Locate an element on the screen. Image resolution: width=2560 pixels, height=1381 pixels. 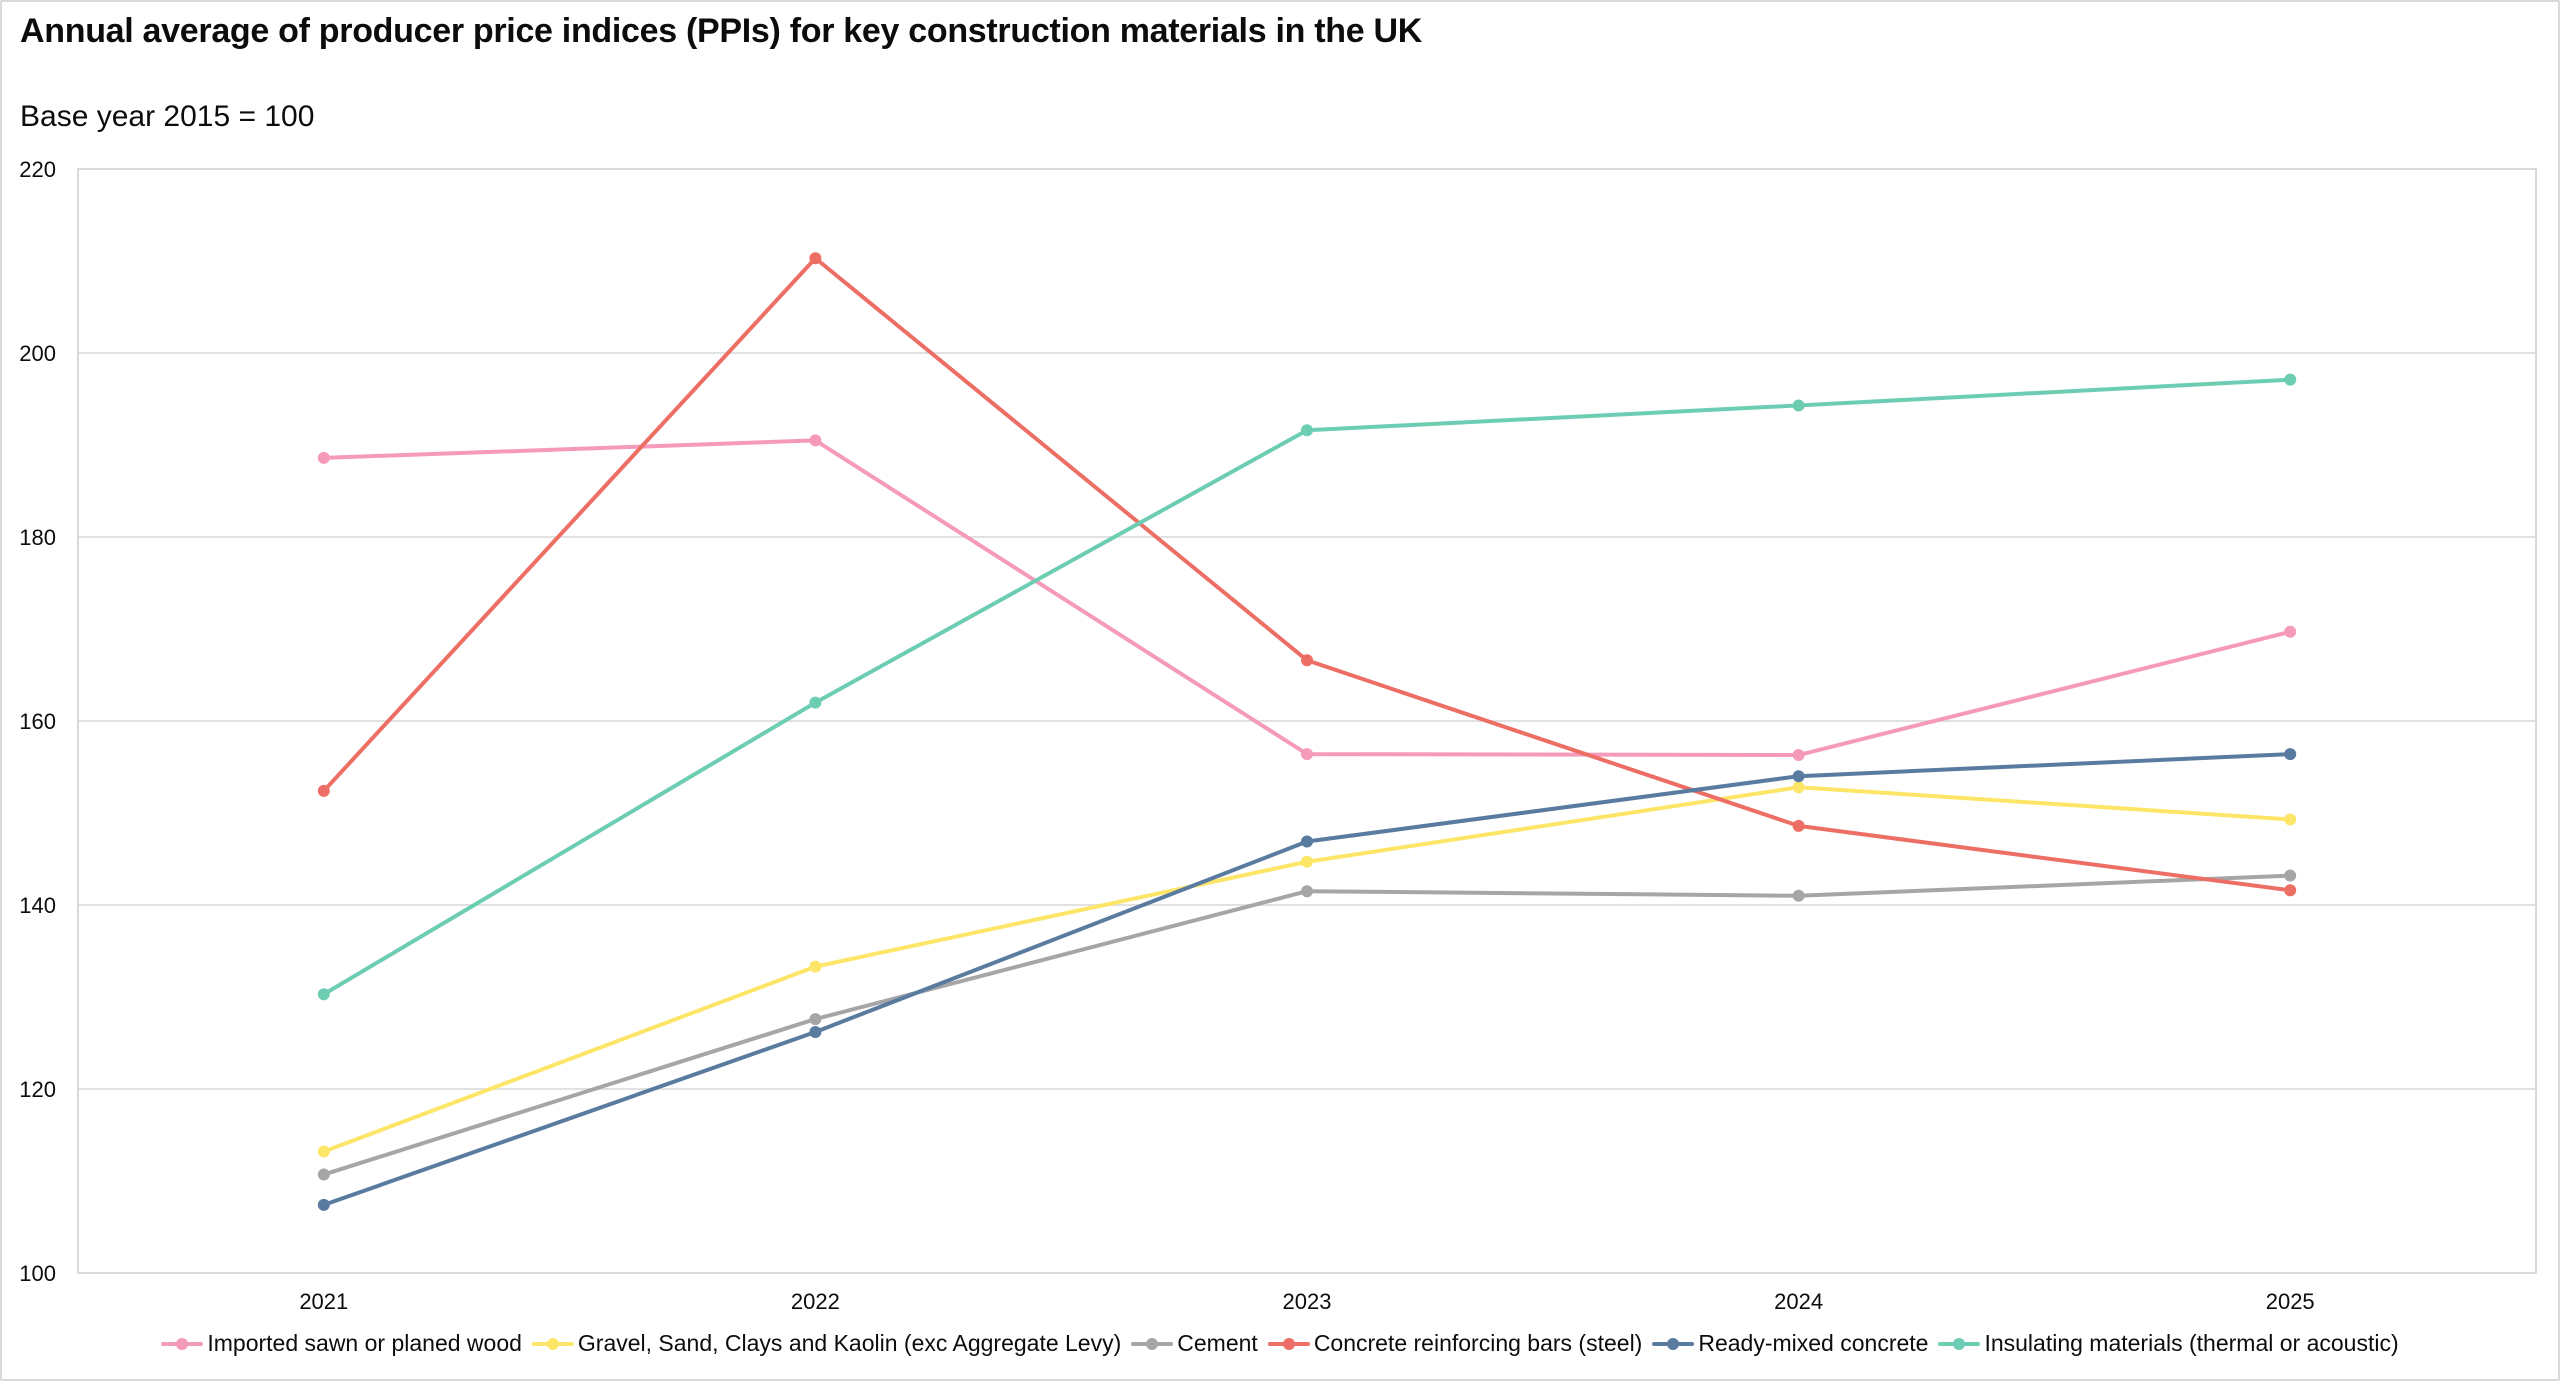
y-tick-label: 120 is located at coordinates (37, 1089).